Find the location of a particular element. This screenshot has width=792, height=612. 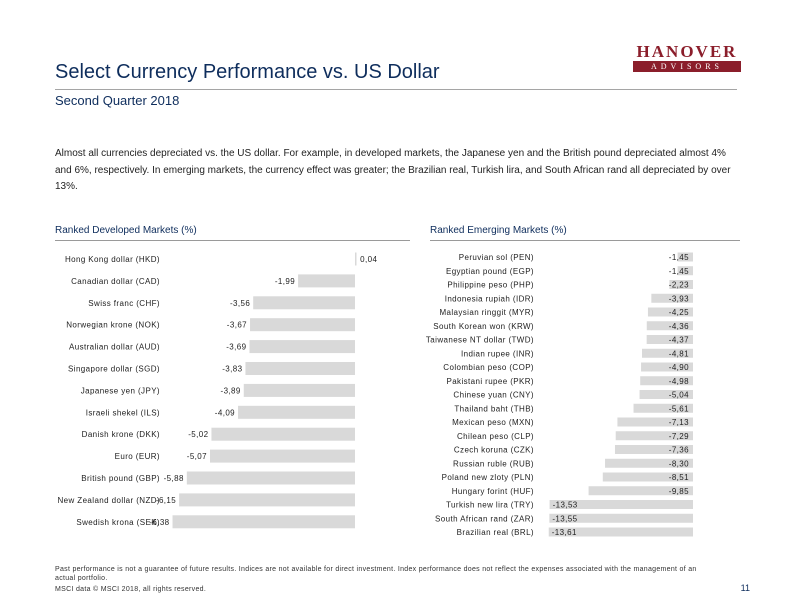

developed-value-label-9: -5,07 is located at coordinates (197, 456).